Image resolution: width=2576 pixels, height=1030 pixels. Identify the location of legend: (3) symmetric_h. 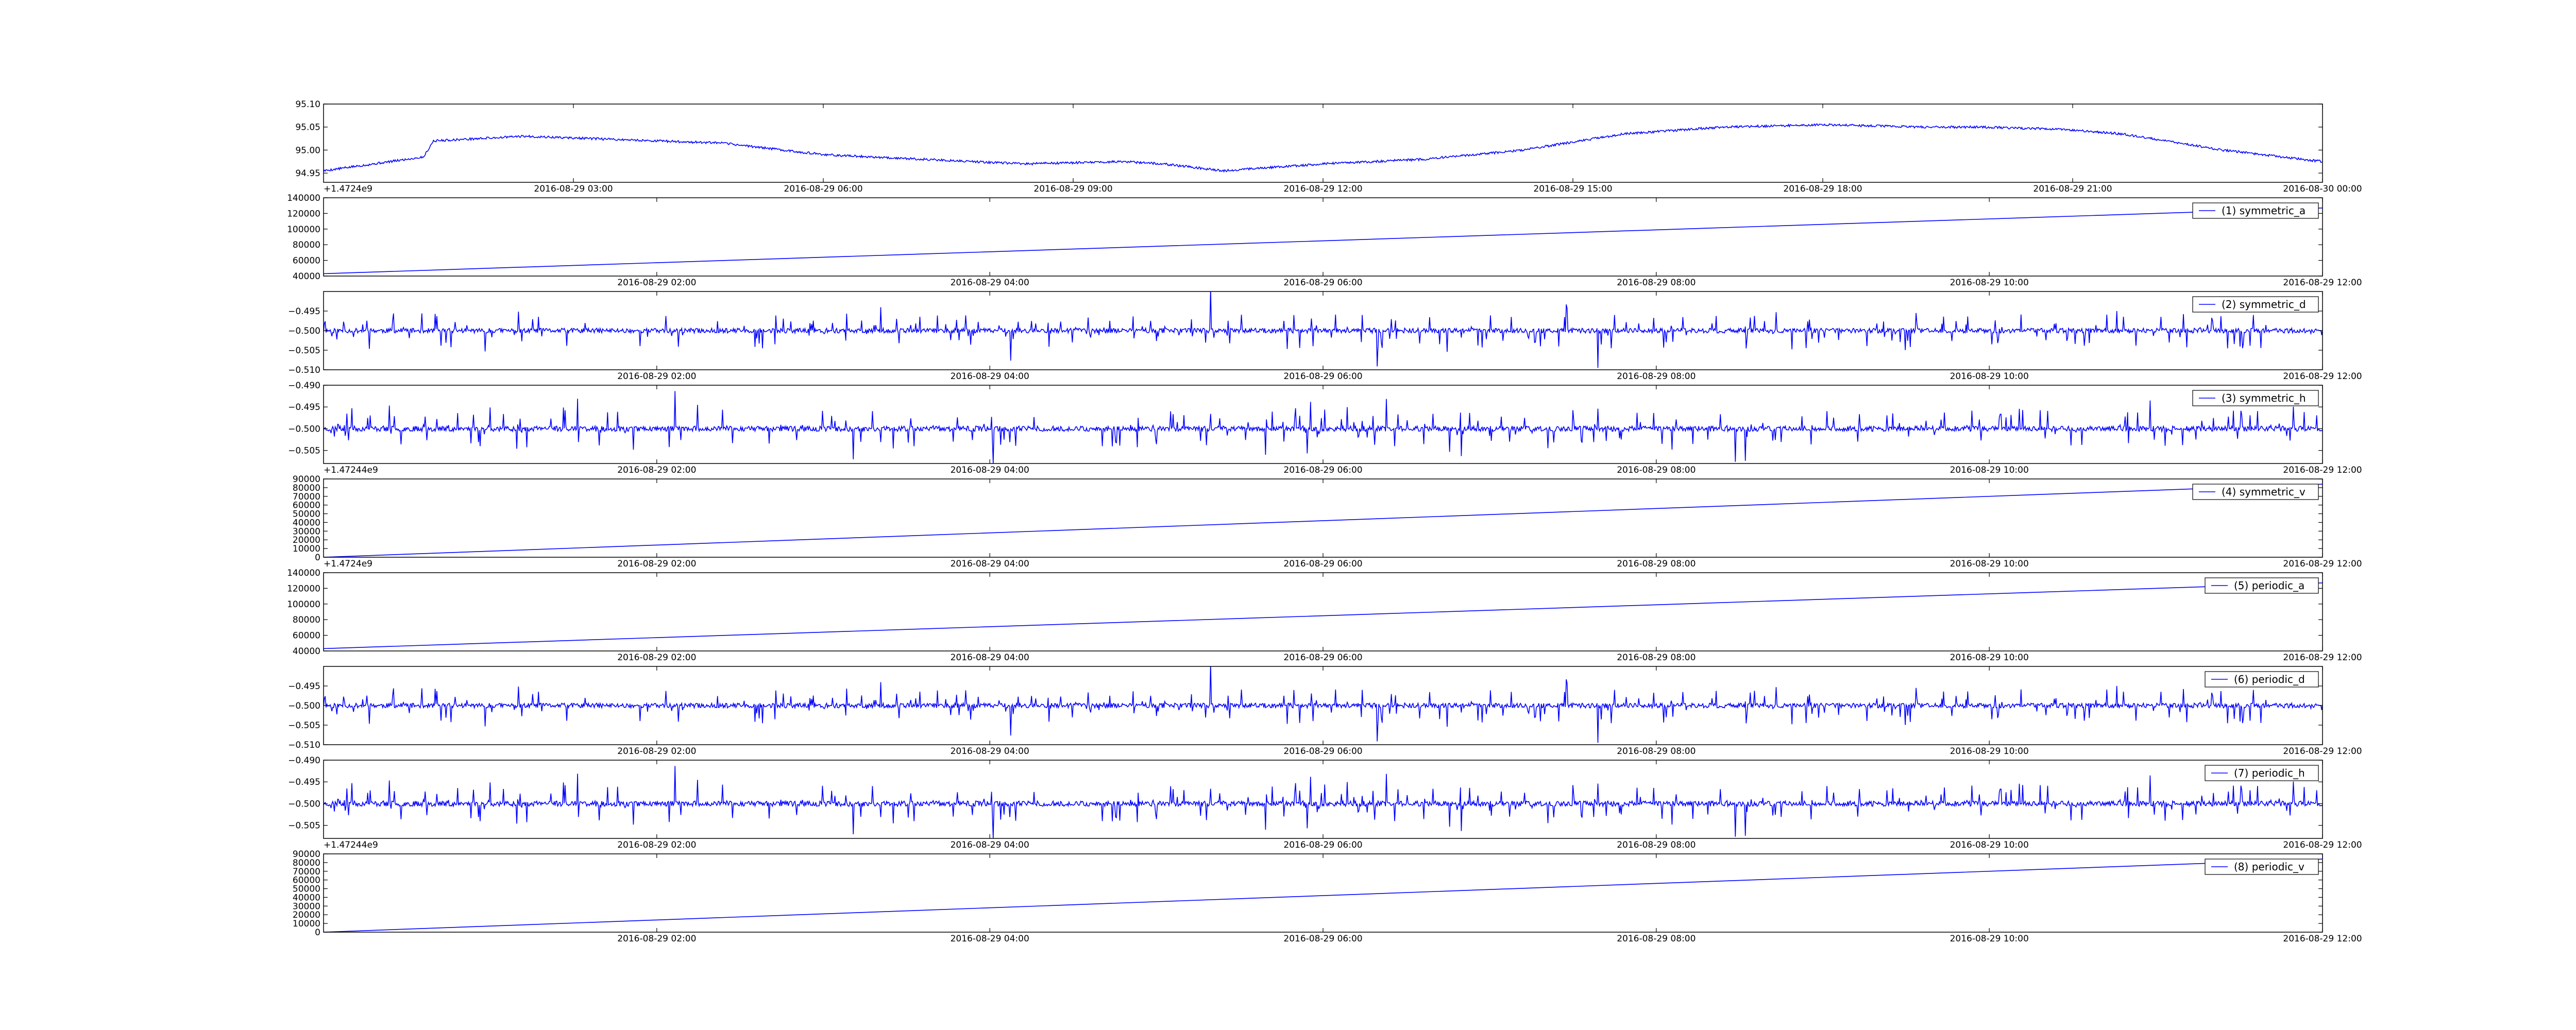
(2255, 398).